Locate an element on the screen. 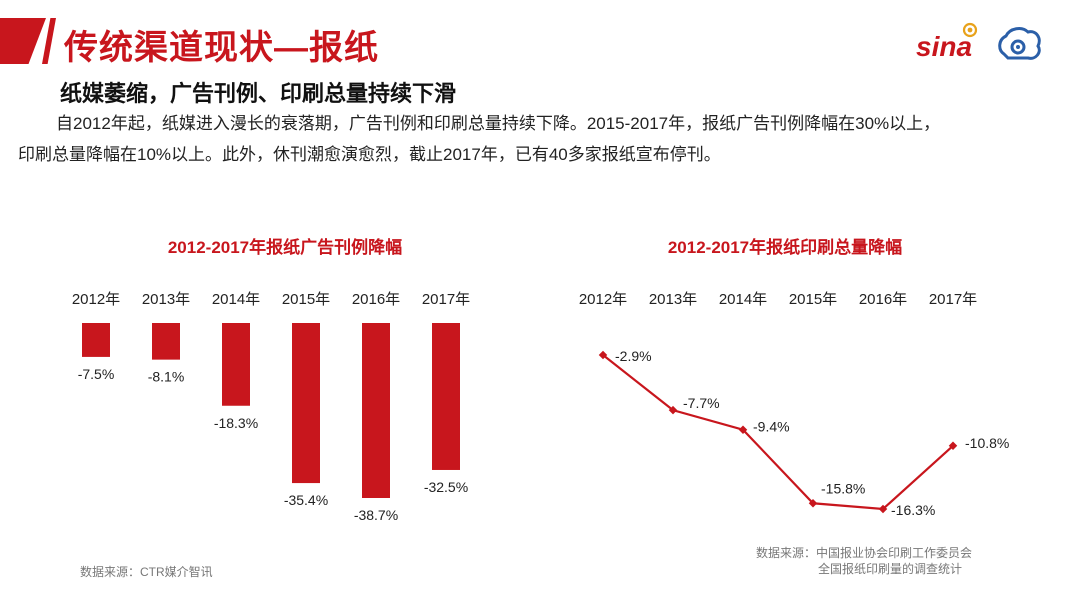 The width and height of the screenshot is (1080, 608). line-data-label: -9.4% is located at coordinates (771, 427).